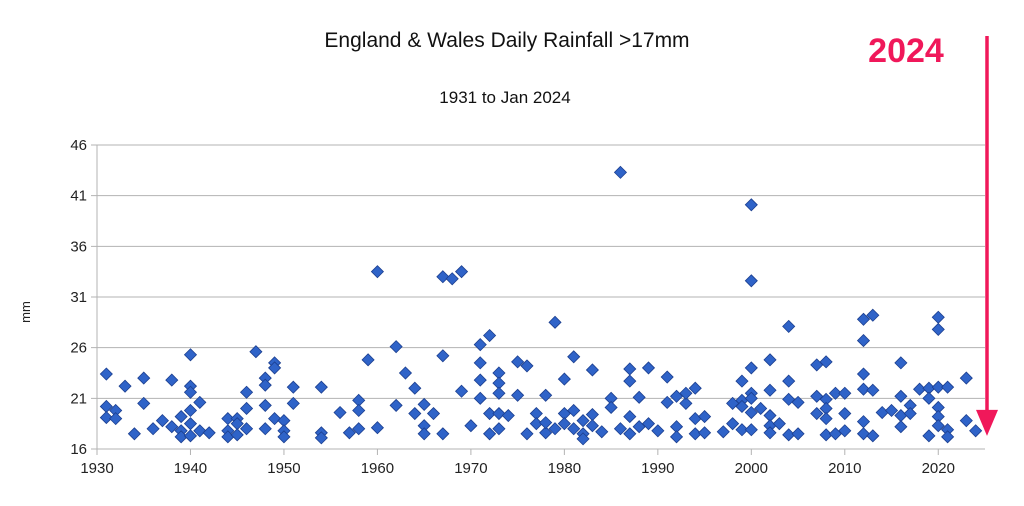 The image size is (1024, 506). I want to click on x-tick-1970: 1970, so click(470, 468).